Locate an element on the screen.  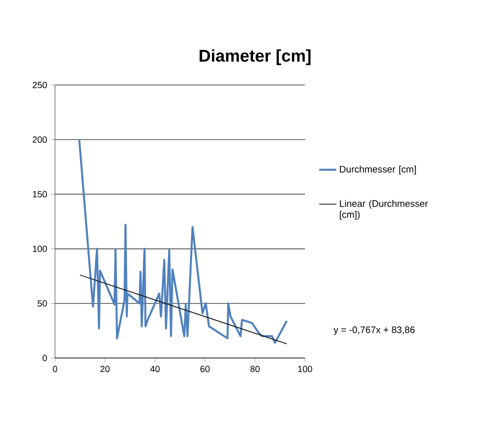
legend-label: Linear (Durchmesser [cm]) is located at coordinates (384, 210).